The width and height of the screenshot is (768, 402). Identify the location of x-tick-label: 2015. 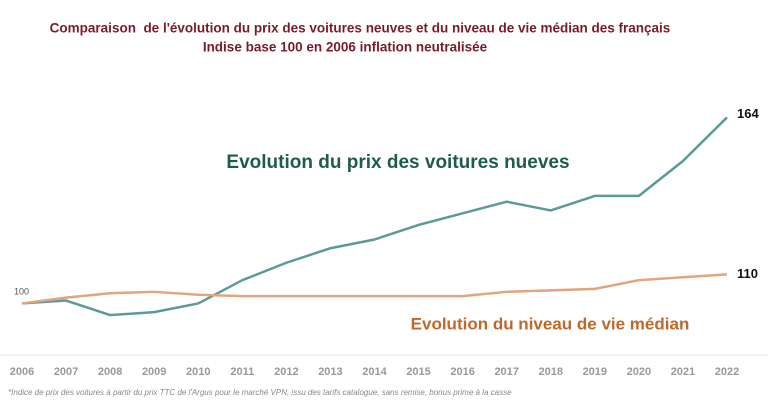
(418, 372).